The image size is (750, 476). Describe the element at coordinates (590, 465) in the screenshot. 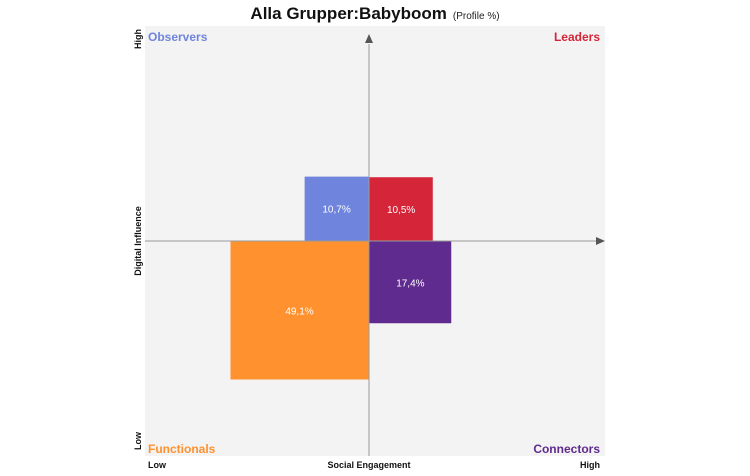

I see `x-axis-high-label: High` at that location.